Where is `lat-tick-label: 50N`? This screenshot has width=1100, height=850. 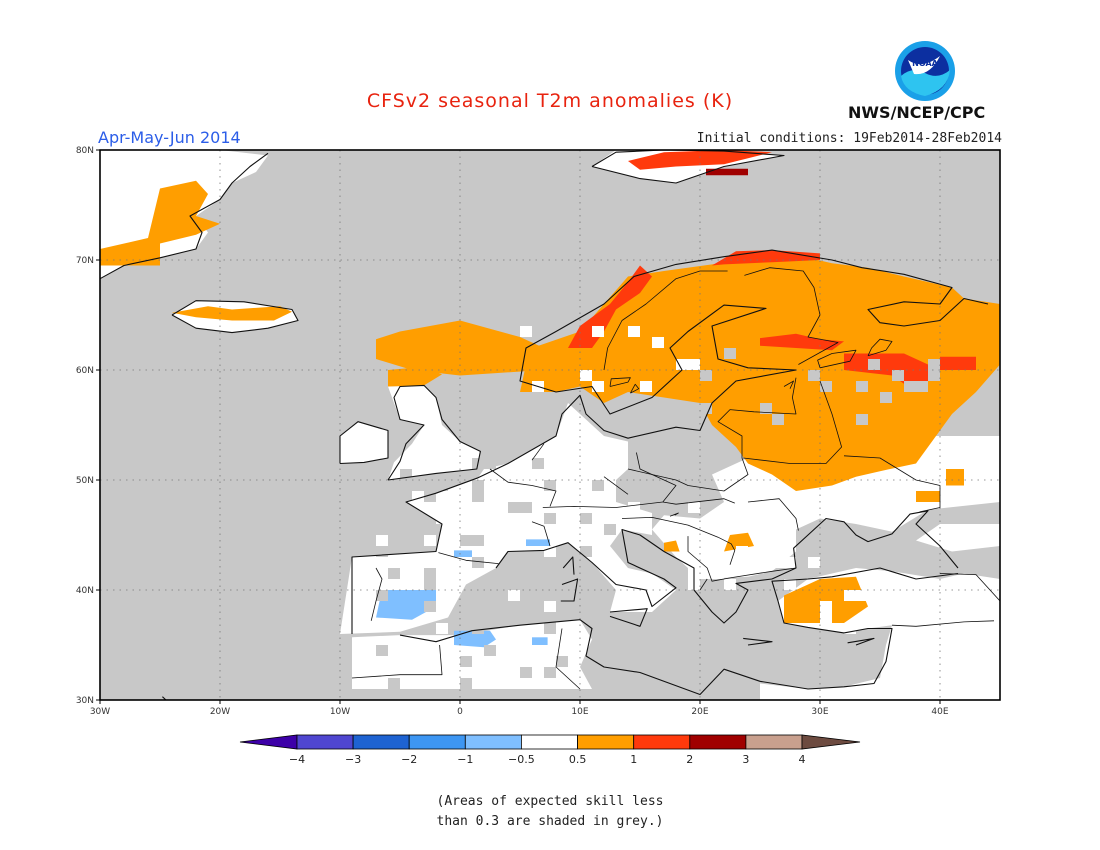 lat-tick-label: 50N is located at coordinates (85, 481).